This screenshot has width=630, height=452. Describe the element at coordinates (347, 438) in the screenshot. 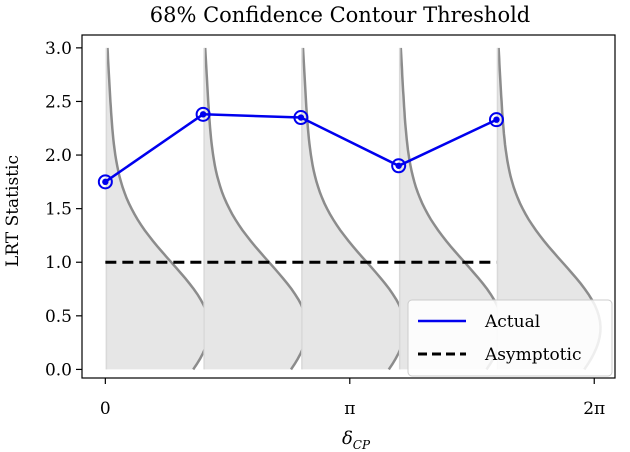

I see `x-axis-label-main: δ` at that location.